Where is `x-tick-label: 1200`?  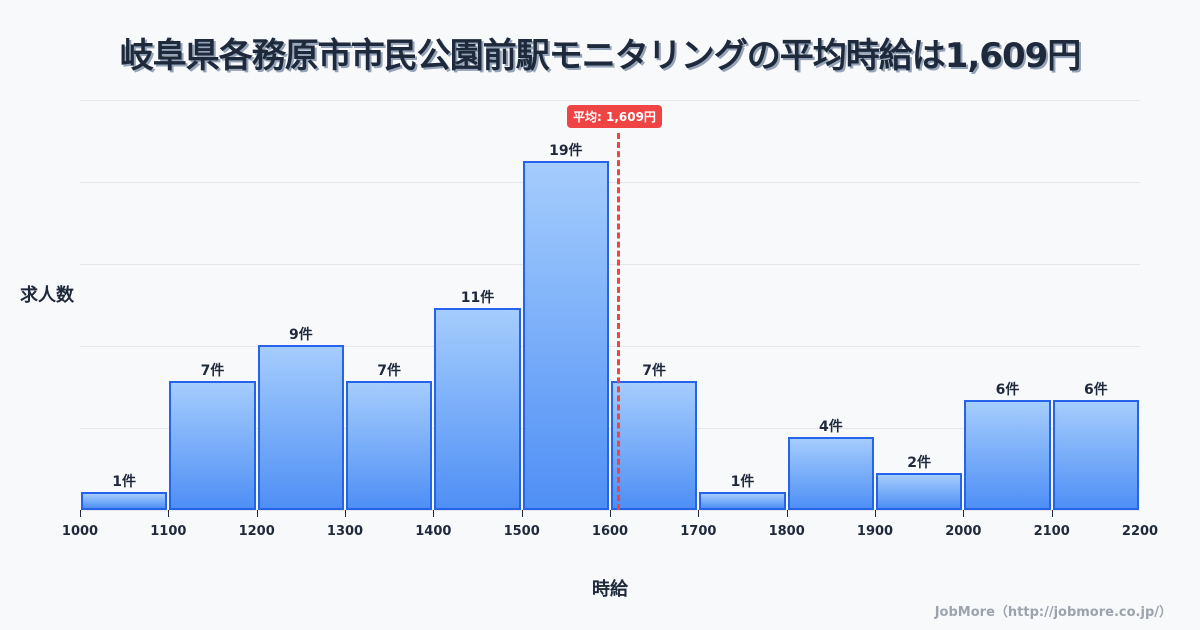 x-tick-label: 1200 is located at coordinates (256, 531).